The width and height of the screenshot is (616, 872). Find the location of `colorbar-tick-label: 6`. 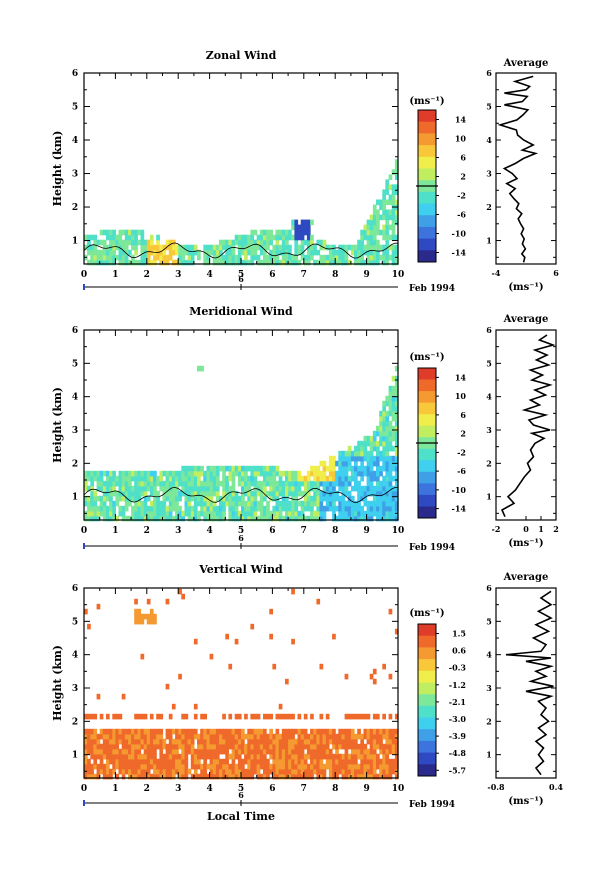

colorbar-tick-label: 6 is located at coordinates (463, 158).